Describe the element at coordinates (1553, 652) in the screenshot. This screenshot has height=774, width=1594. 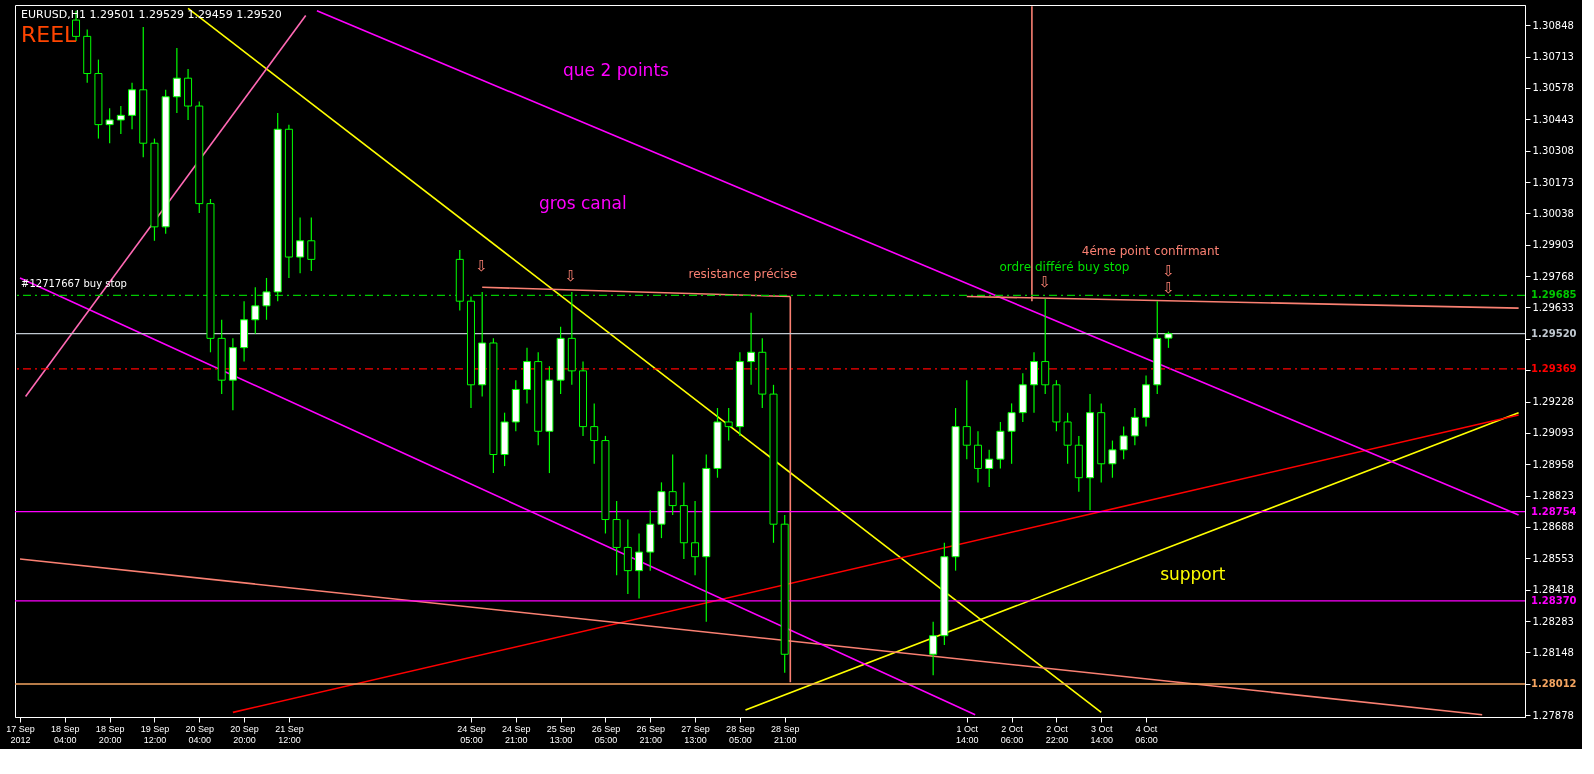
I see `y-tick-label: 1.28148` at that location.